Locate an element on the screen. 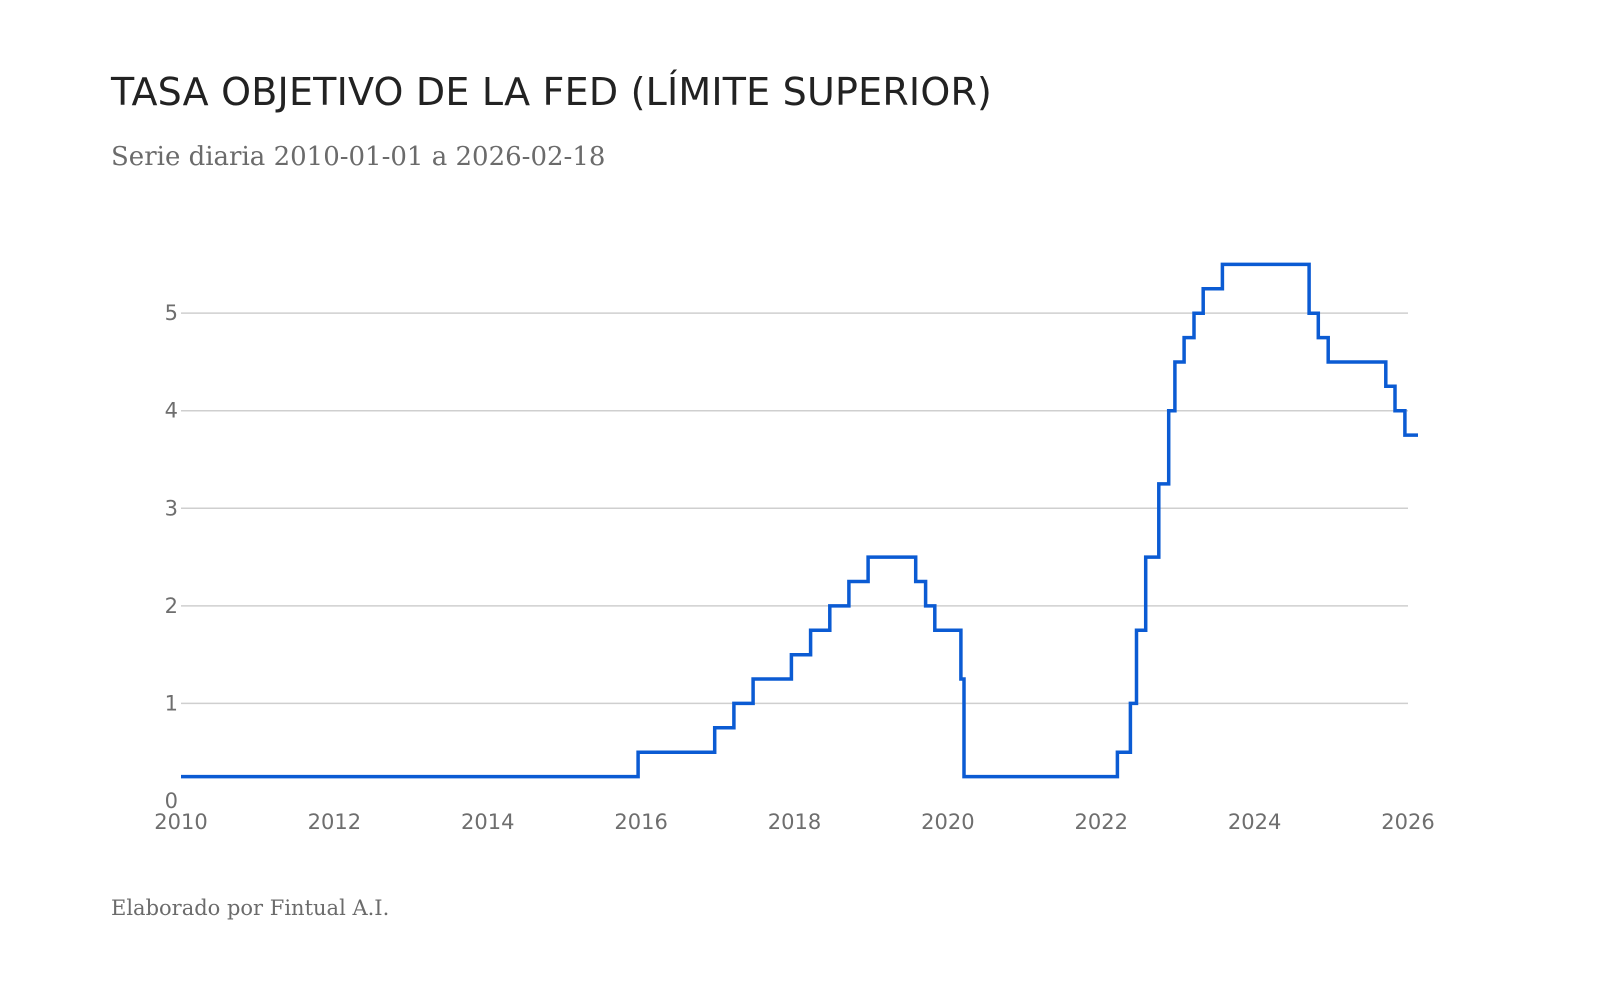  y-tick-label-0: 0 is located at coordinates (171, 801).